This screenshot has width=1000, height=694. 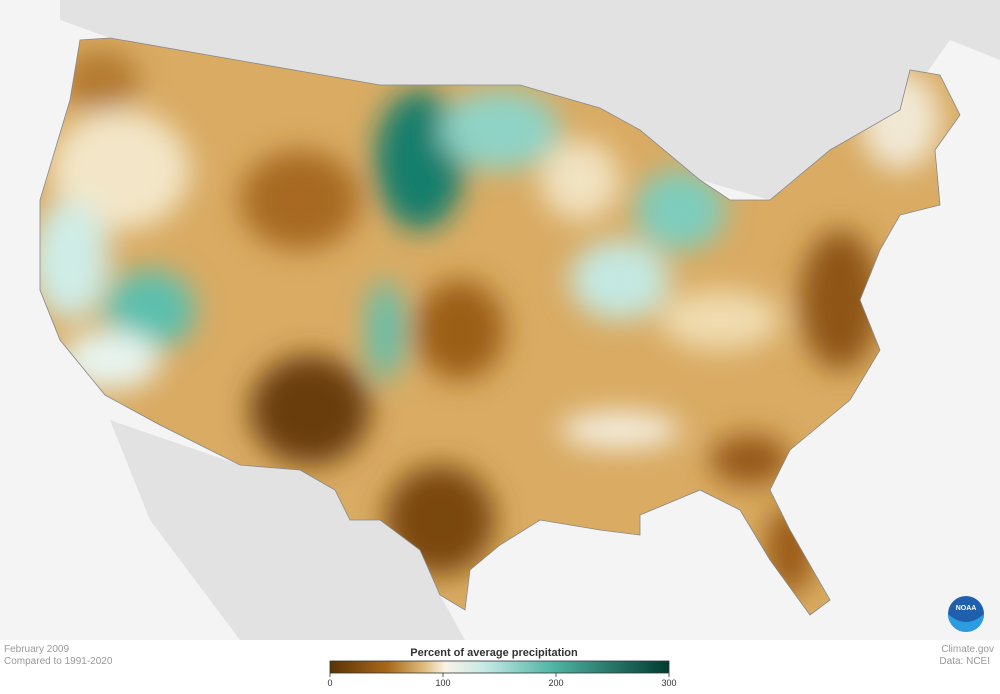 What do you see at coordinates (967, 649) in the screenshot?
I see `source-label: Climate.gov` at bounding box center [967, 649].